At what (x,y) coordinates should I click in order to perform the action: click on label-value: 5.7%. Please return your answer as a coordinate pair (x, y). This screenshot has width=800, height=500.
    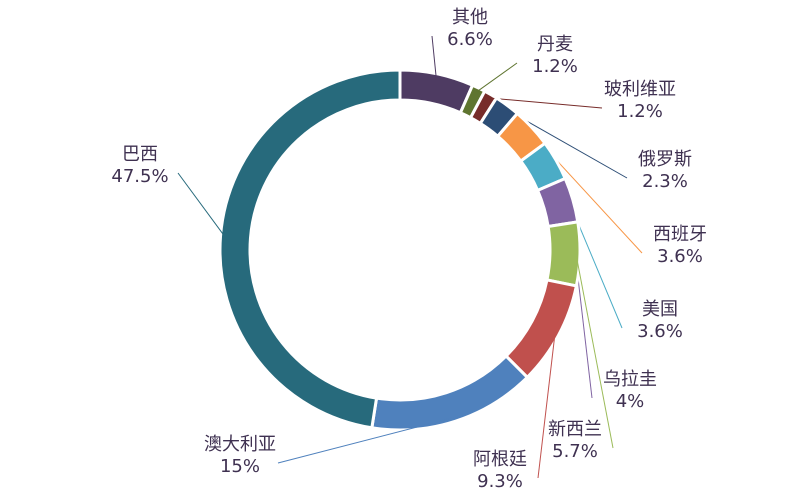
    Looking at the image, I should click on (575, 451).